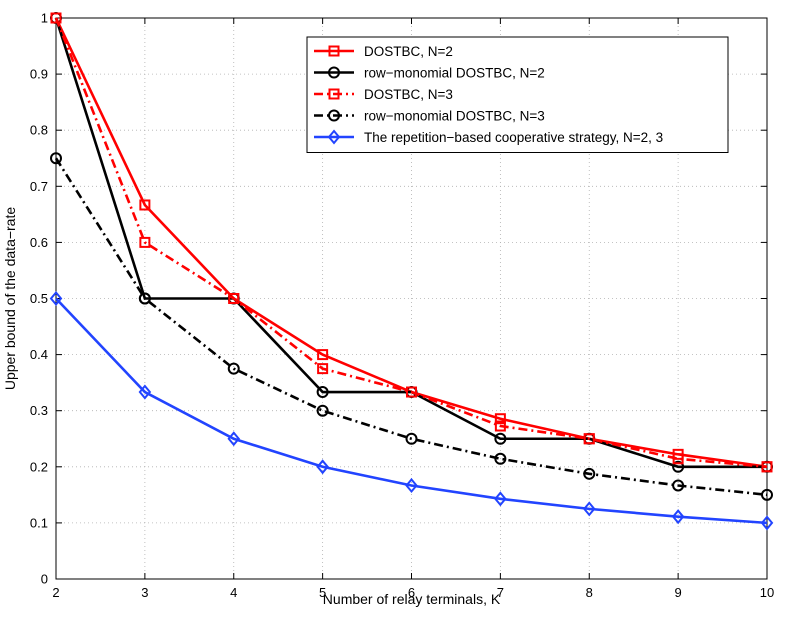  I want to click on y-tick-label: 0.6, so click(39, 242).